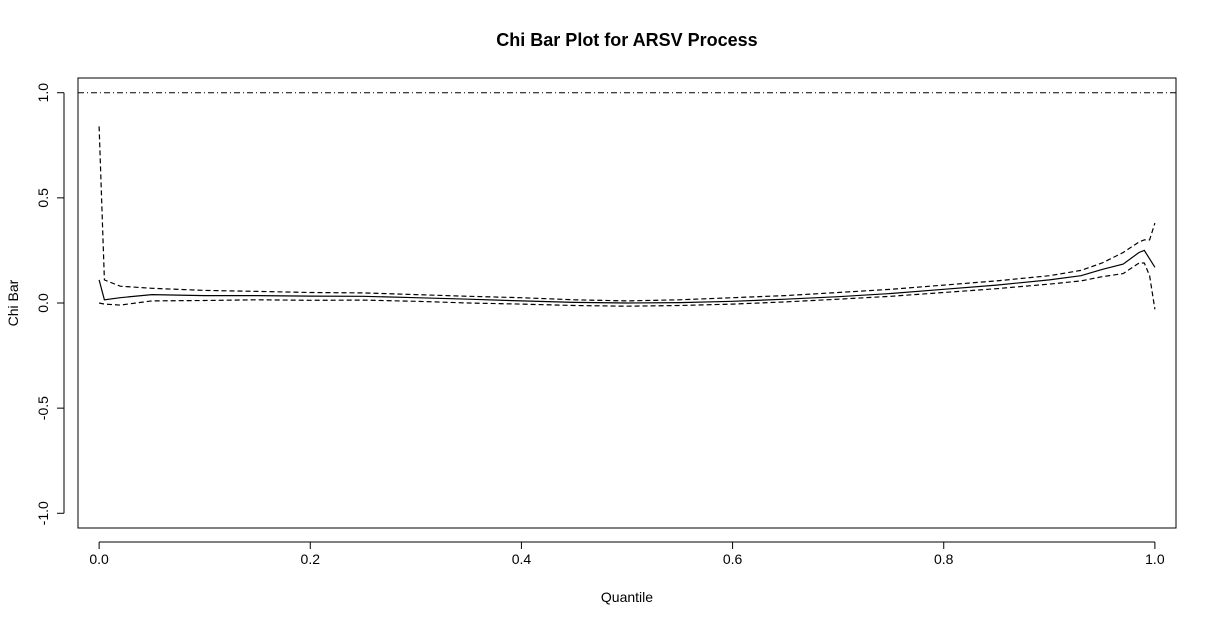 The width and height of the screenshot is (1217, 627). Describe the element at coordinates (627, 554) in the screenshot. I see `x-axis: 0.0 0.2 0.4 0.6 0.8 1.0` at that location.